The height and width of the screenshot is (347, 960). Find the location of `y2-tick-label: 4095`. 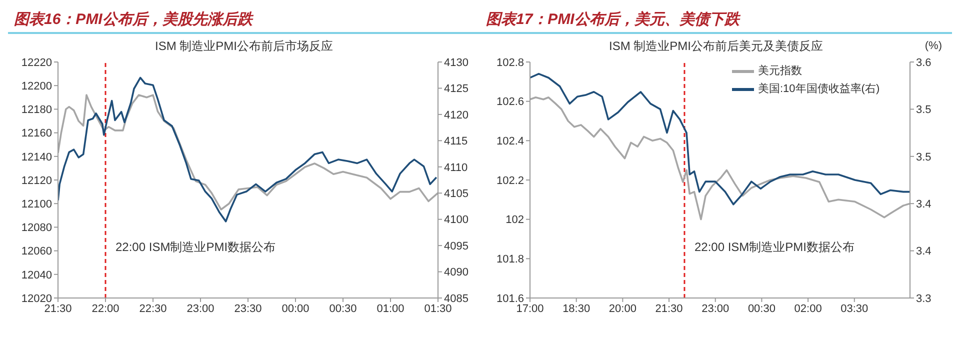

y2-tick-label: 4095 is located at coordinates (456, 246).